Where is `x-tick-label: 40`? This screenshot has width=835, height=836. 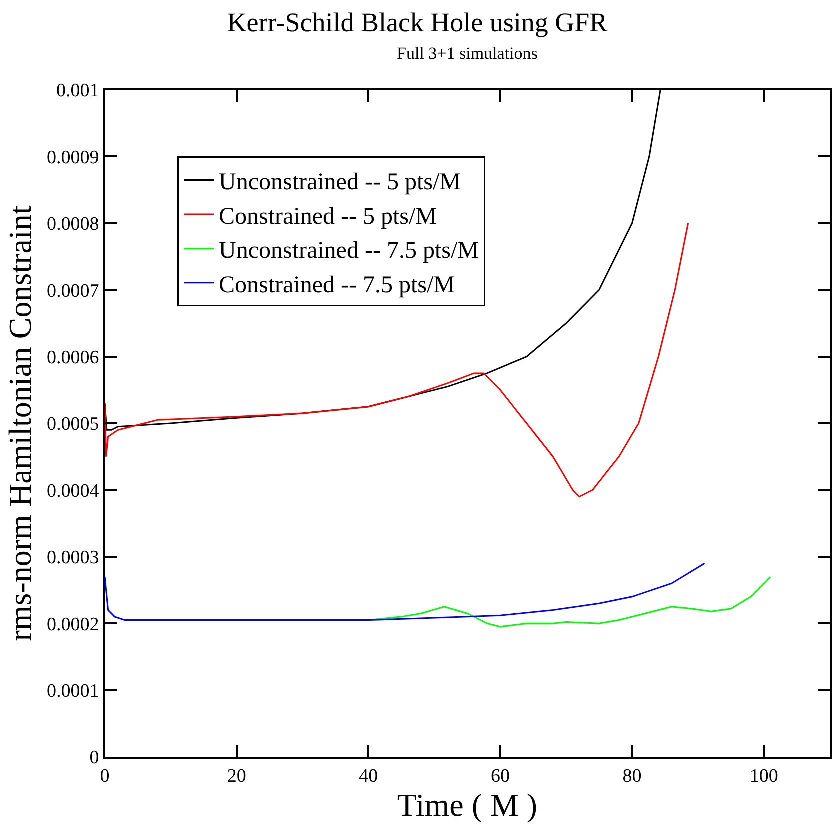
x-tick-label: 40 is located at coordinates (368, 776).